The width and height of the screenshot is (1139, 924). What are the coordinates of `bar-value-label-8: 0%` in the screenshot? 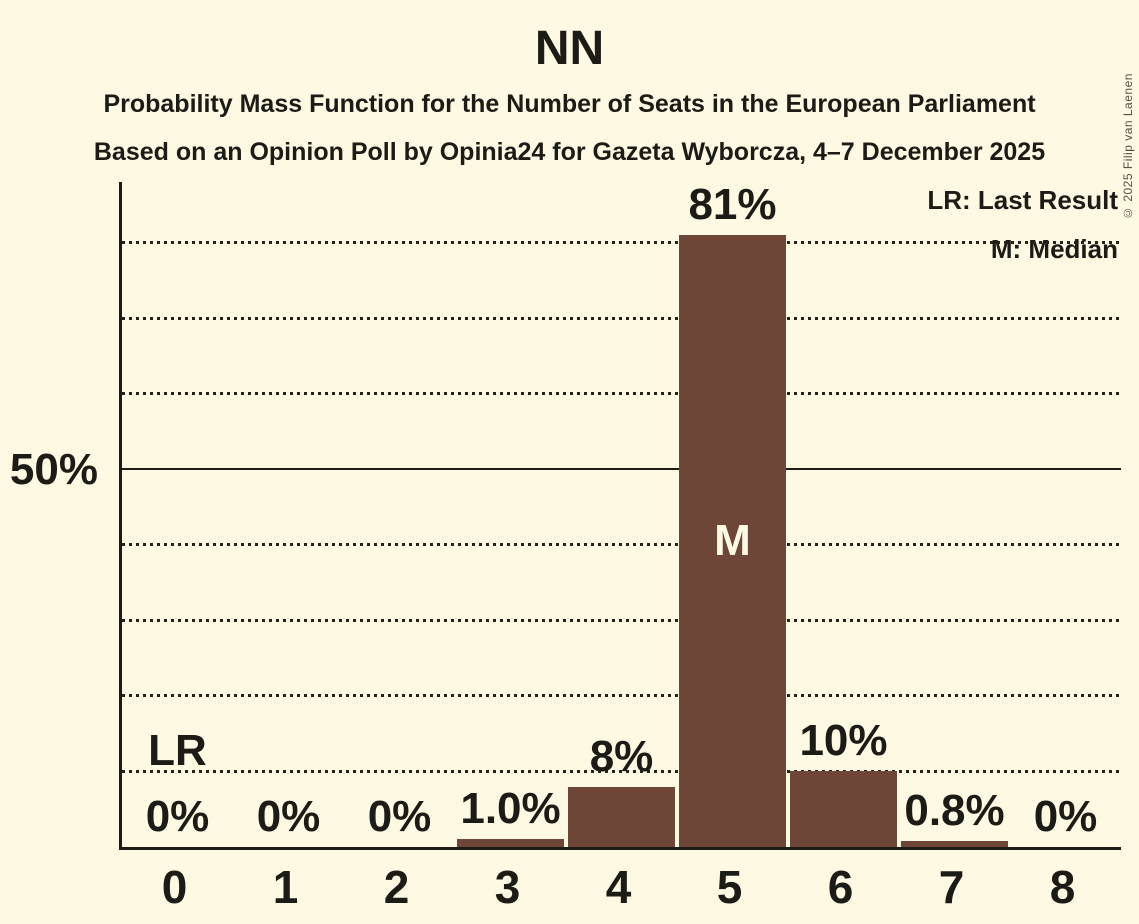 It's located at (1065, 816).